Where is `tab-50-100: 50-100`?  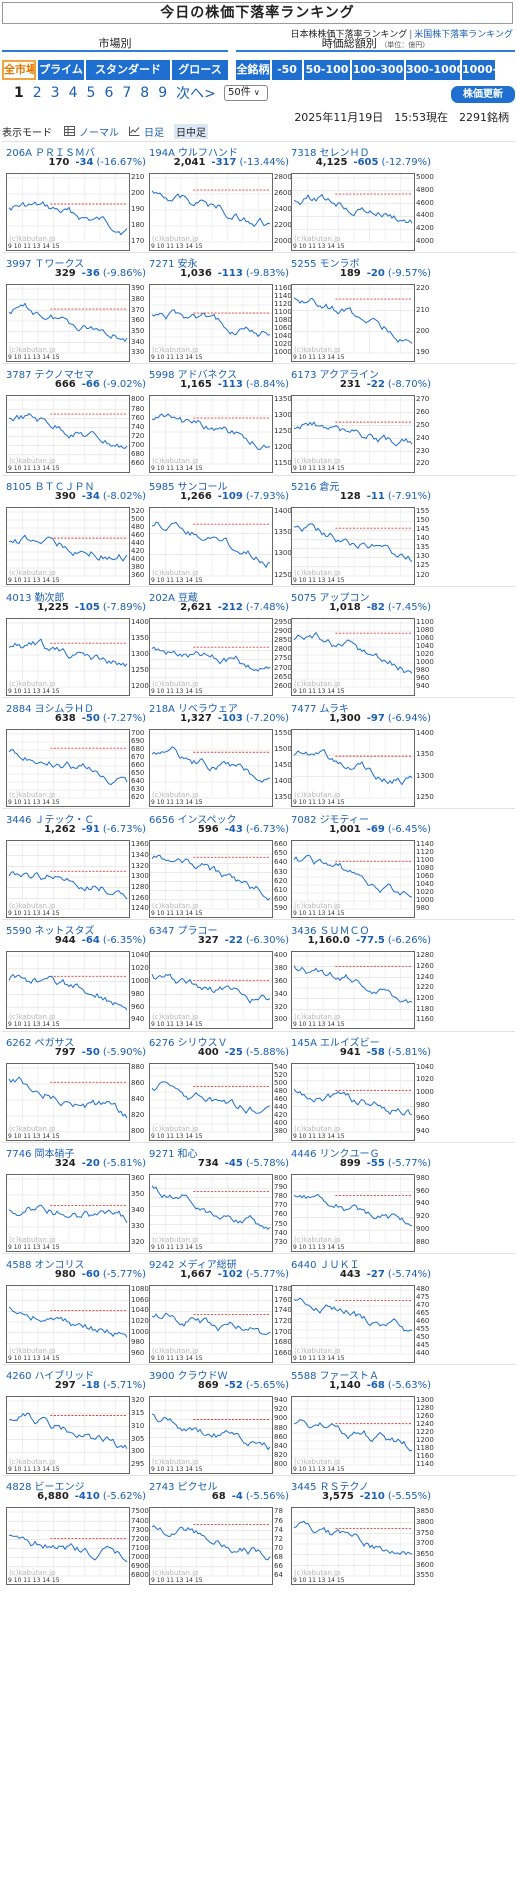 tab-50-100: 50-100 is located at coordinates (327, 70).